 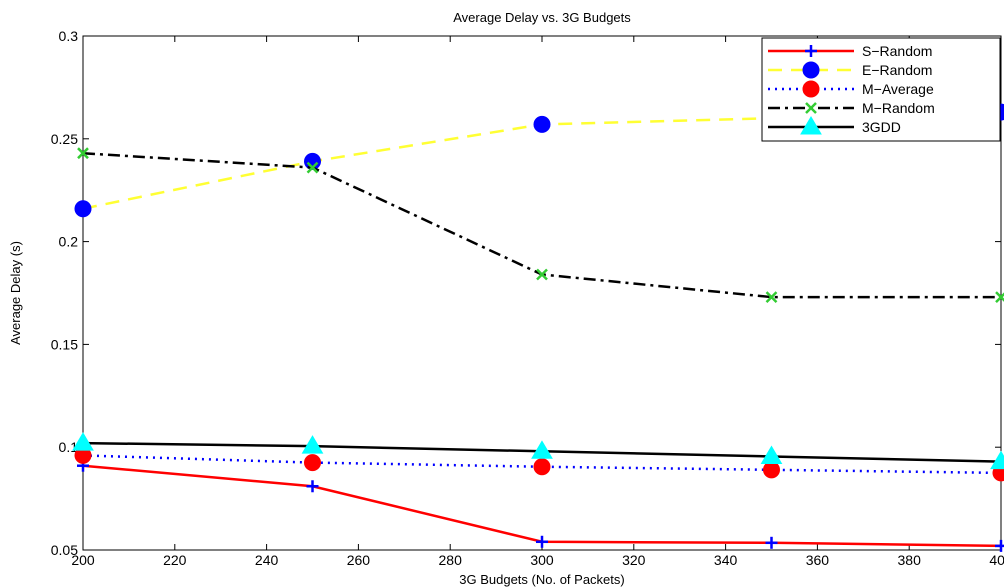 I want to click on legend-entry: S−Random, so click(x=850, y=51).